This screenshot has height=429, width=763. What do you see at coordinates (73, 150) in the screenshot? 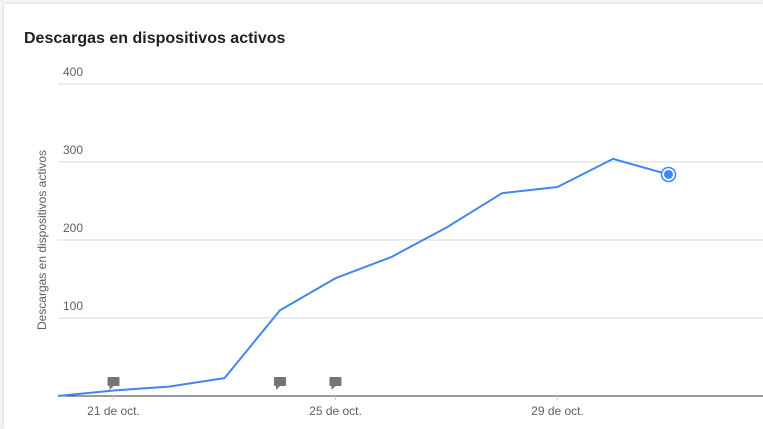
I see `y-tick-label: 300` at bounding box center [73, 150].